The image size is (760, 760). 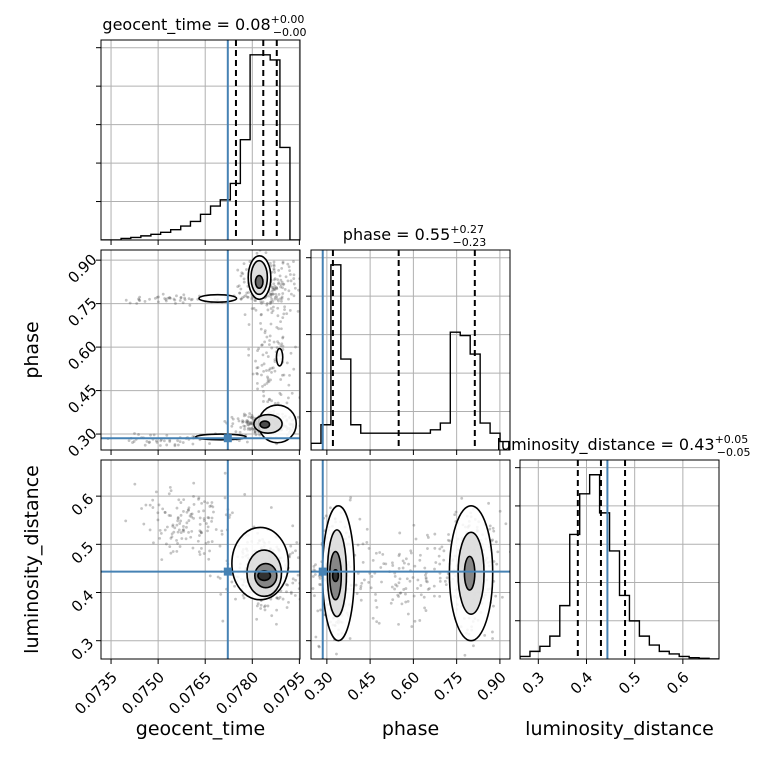 I want to click on contour-level, so click(x=218, y=298).